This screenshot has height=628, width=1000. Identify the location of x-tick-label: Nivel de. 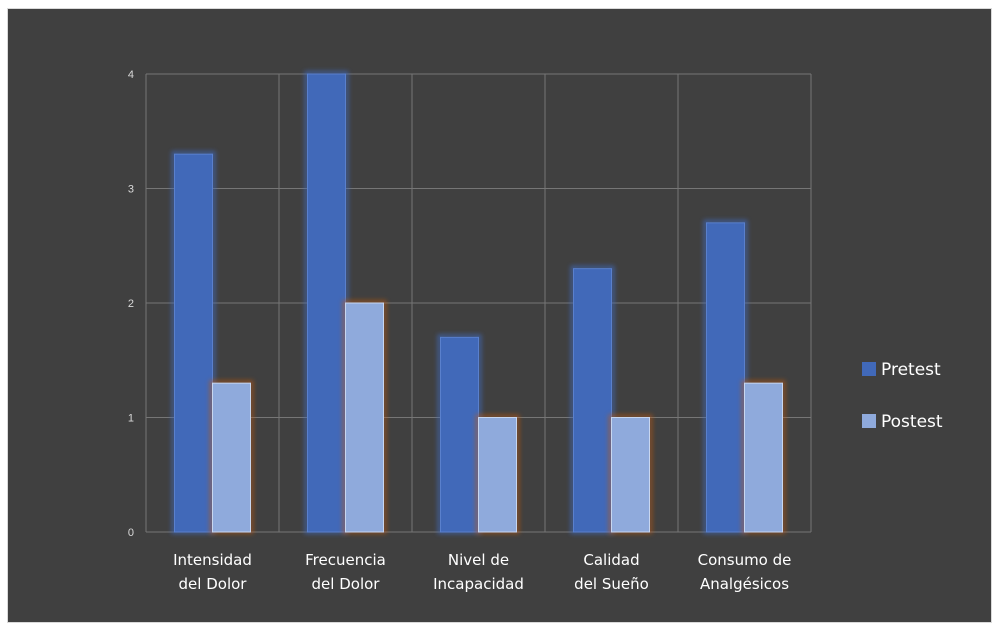
(478, 560).